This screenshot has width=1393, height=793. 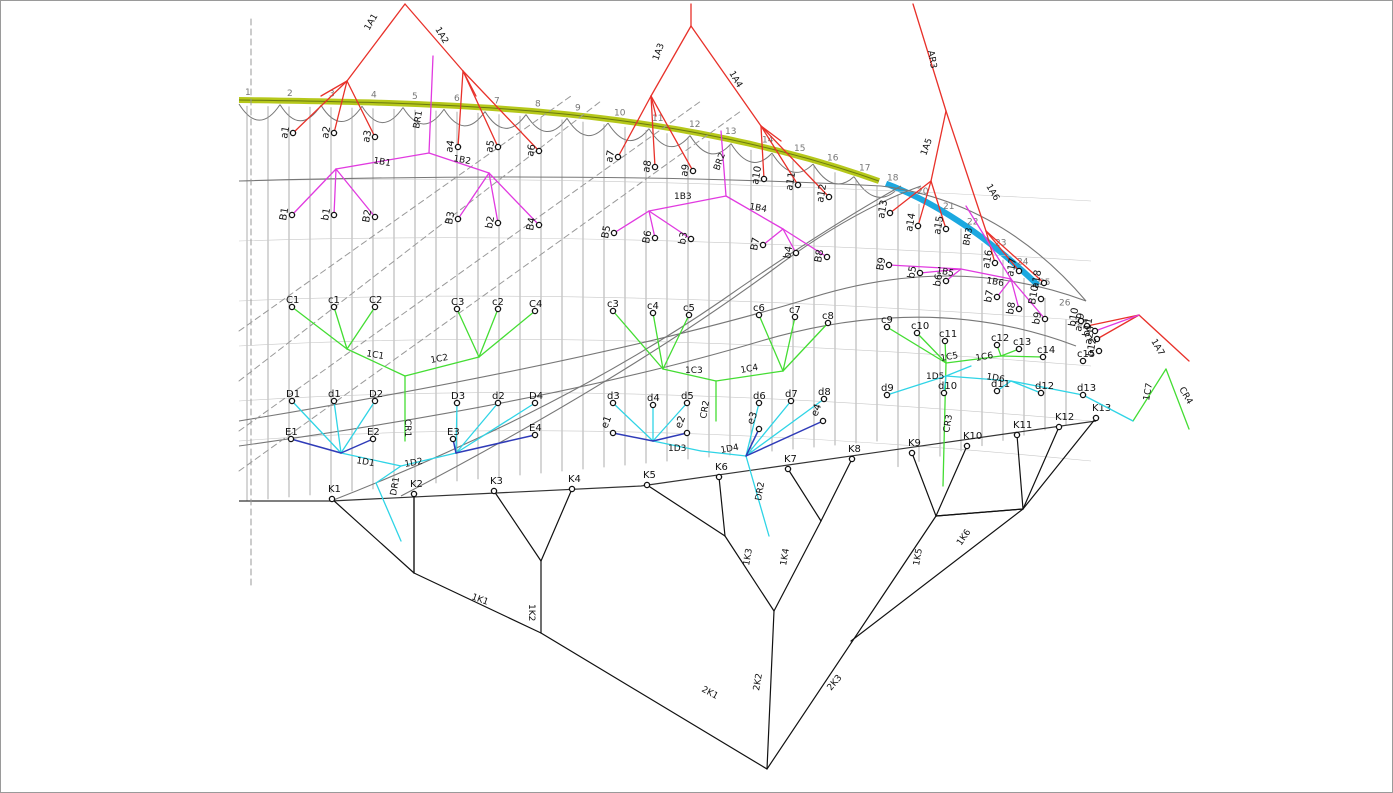 I want to click on inner-curve, so click(x=657, y=381).